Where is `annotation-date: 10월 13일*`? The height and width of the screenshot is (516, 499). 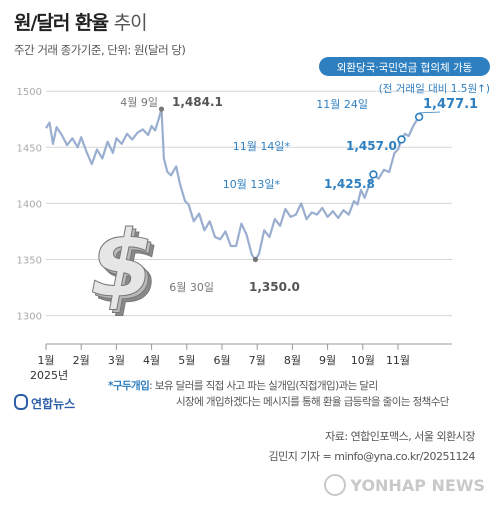 annotation-date: 10월 13일* is located at coordinates (252, 184).